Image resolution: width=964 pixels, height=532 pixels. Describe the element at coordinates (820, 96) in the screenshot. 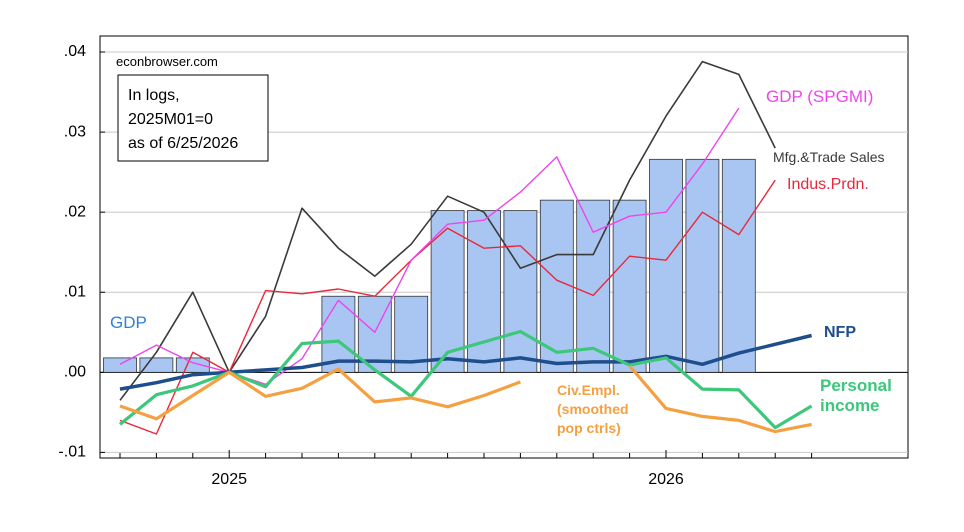

I see `series-label: GDP (SPGMI)` at that location.